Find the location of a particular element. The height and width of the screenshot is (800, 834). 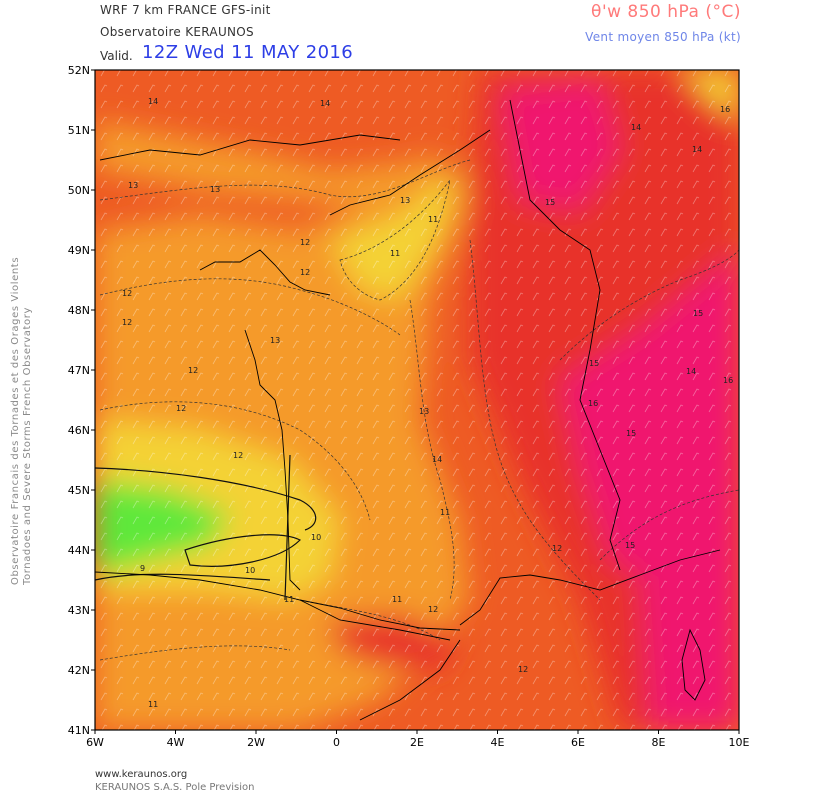

isotherm-10-coast is located at coordinates (183, 577).